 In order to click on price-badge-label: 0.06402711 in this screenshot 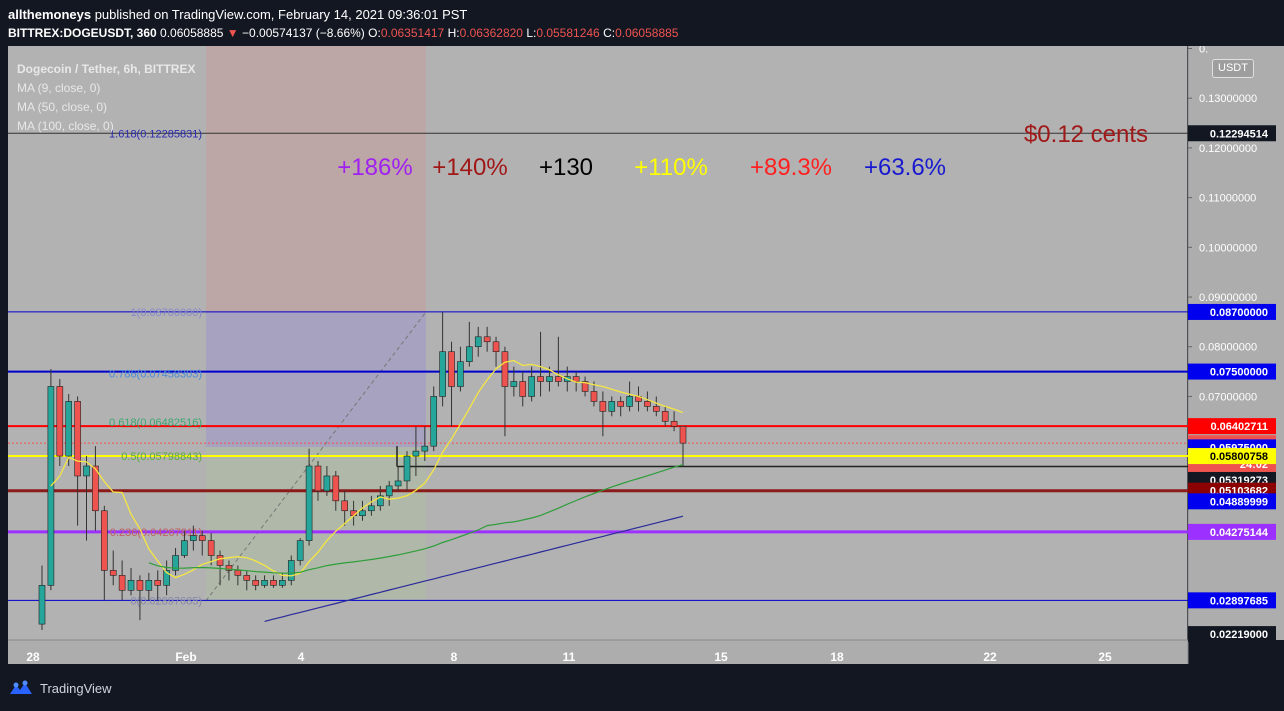, I will do `click(1239, 427)`.